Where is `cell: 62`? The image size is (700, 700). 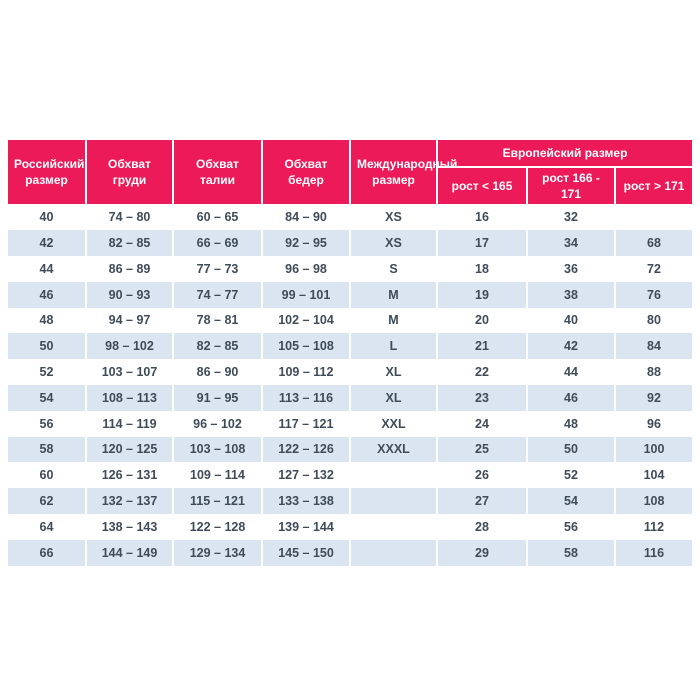
cell: 62 is located at coordinates (46, 501).